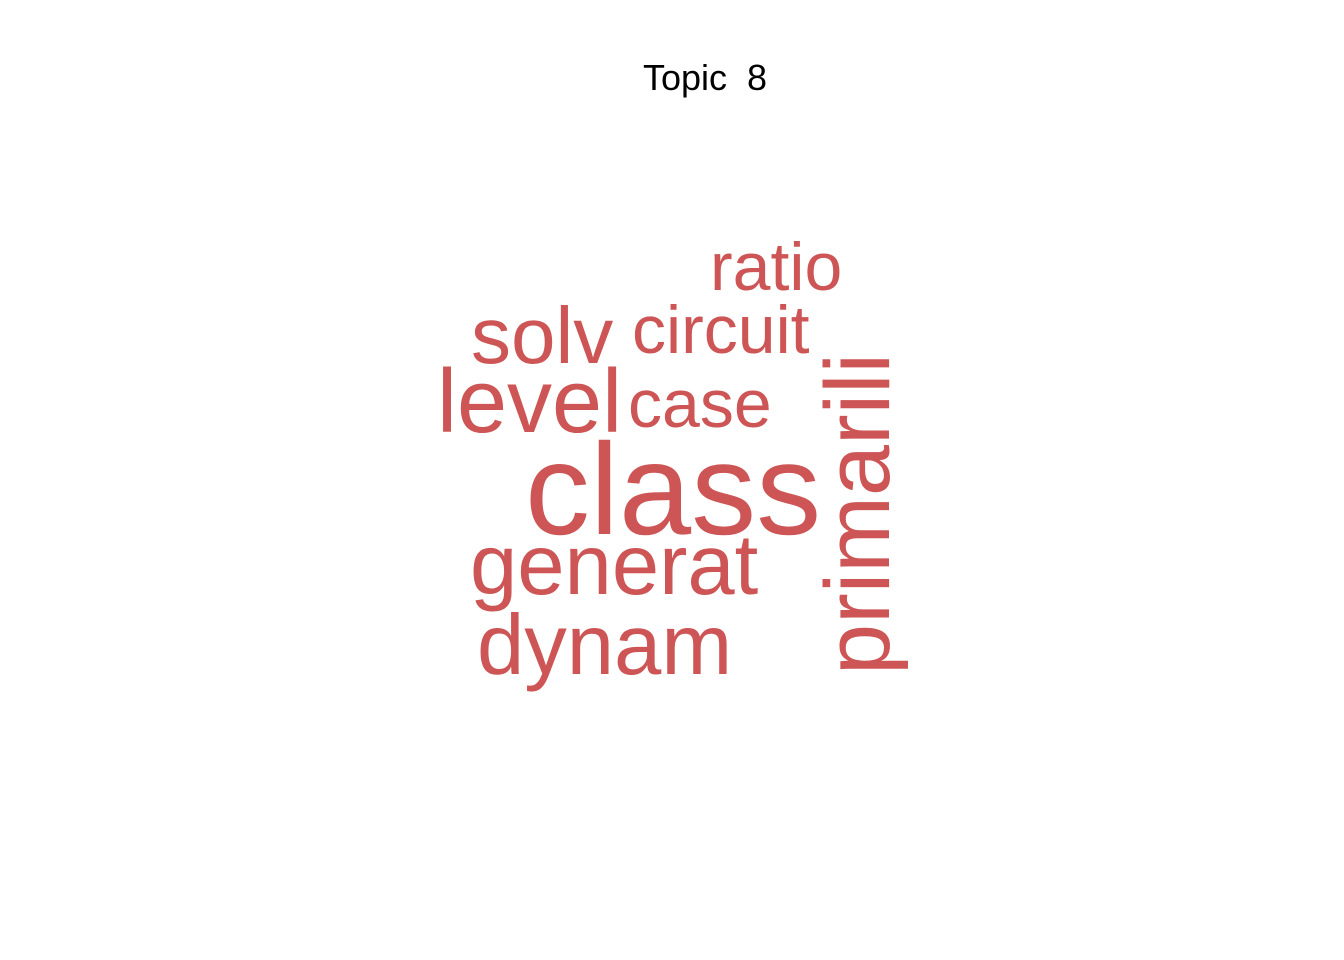 This screenshot has width=1344, height=960. What do you see at coordinates (605, 645) in the screenshot?
I see `word-dynam: dynam` at bounding box center [605, 645].